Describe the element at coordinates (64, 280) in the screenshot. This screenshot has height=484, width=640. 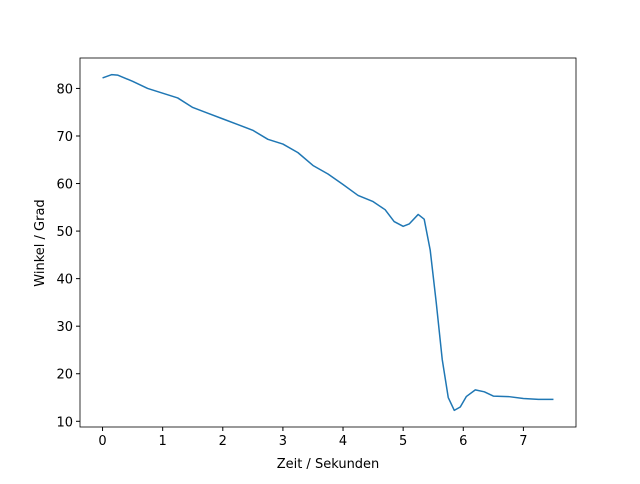
I see `y-tick-label: 40` at that location.